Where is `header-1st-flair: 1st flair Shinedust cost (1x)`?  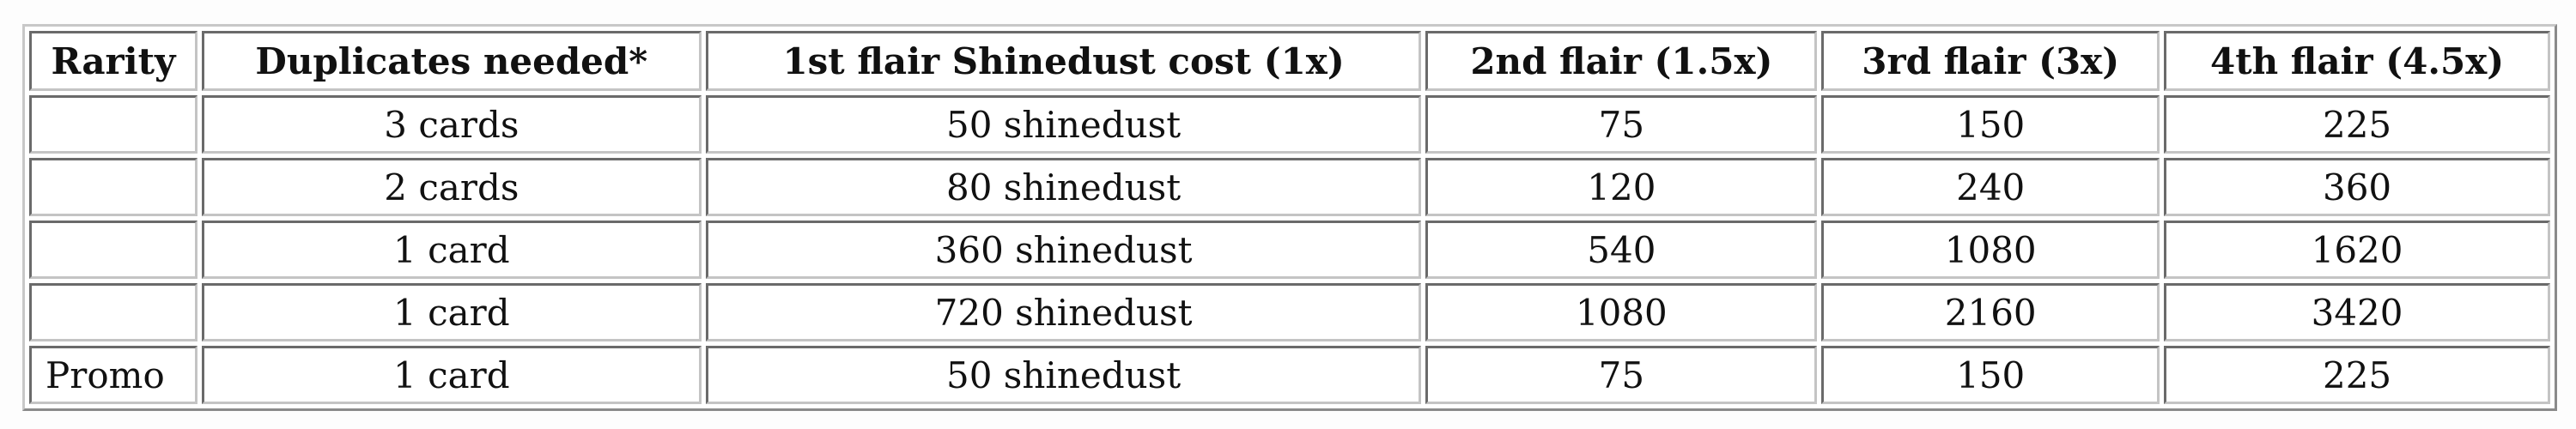
header-1st-flair: 1st flair Shinedust cost (1x) is located at coordinates (1063, 61).